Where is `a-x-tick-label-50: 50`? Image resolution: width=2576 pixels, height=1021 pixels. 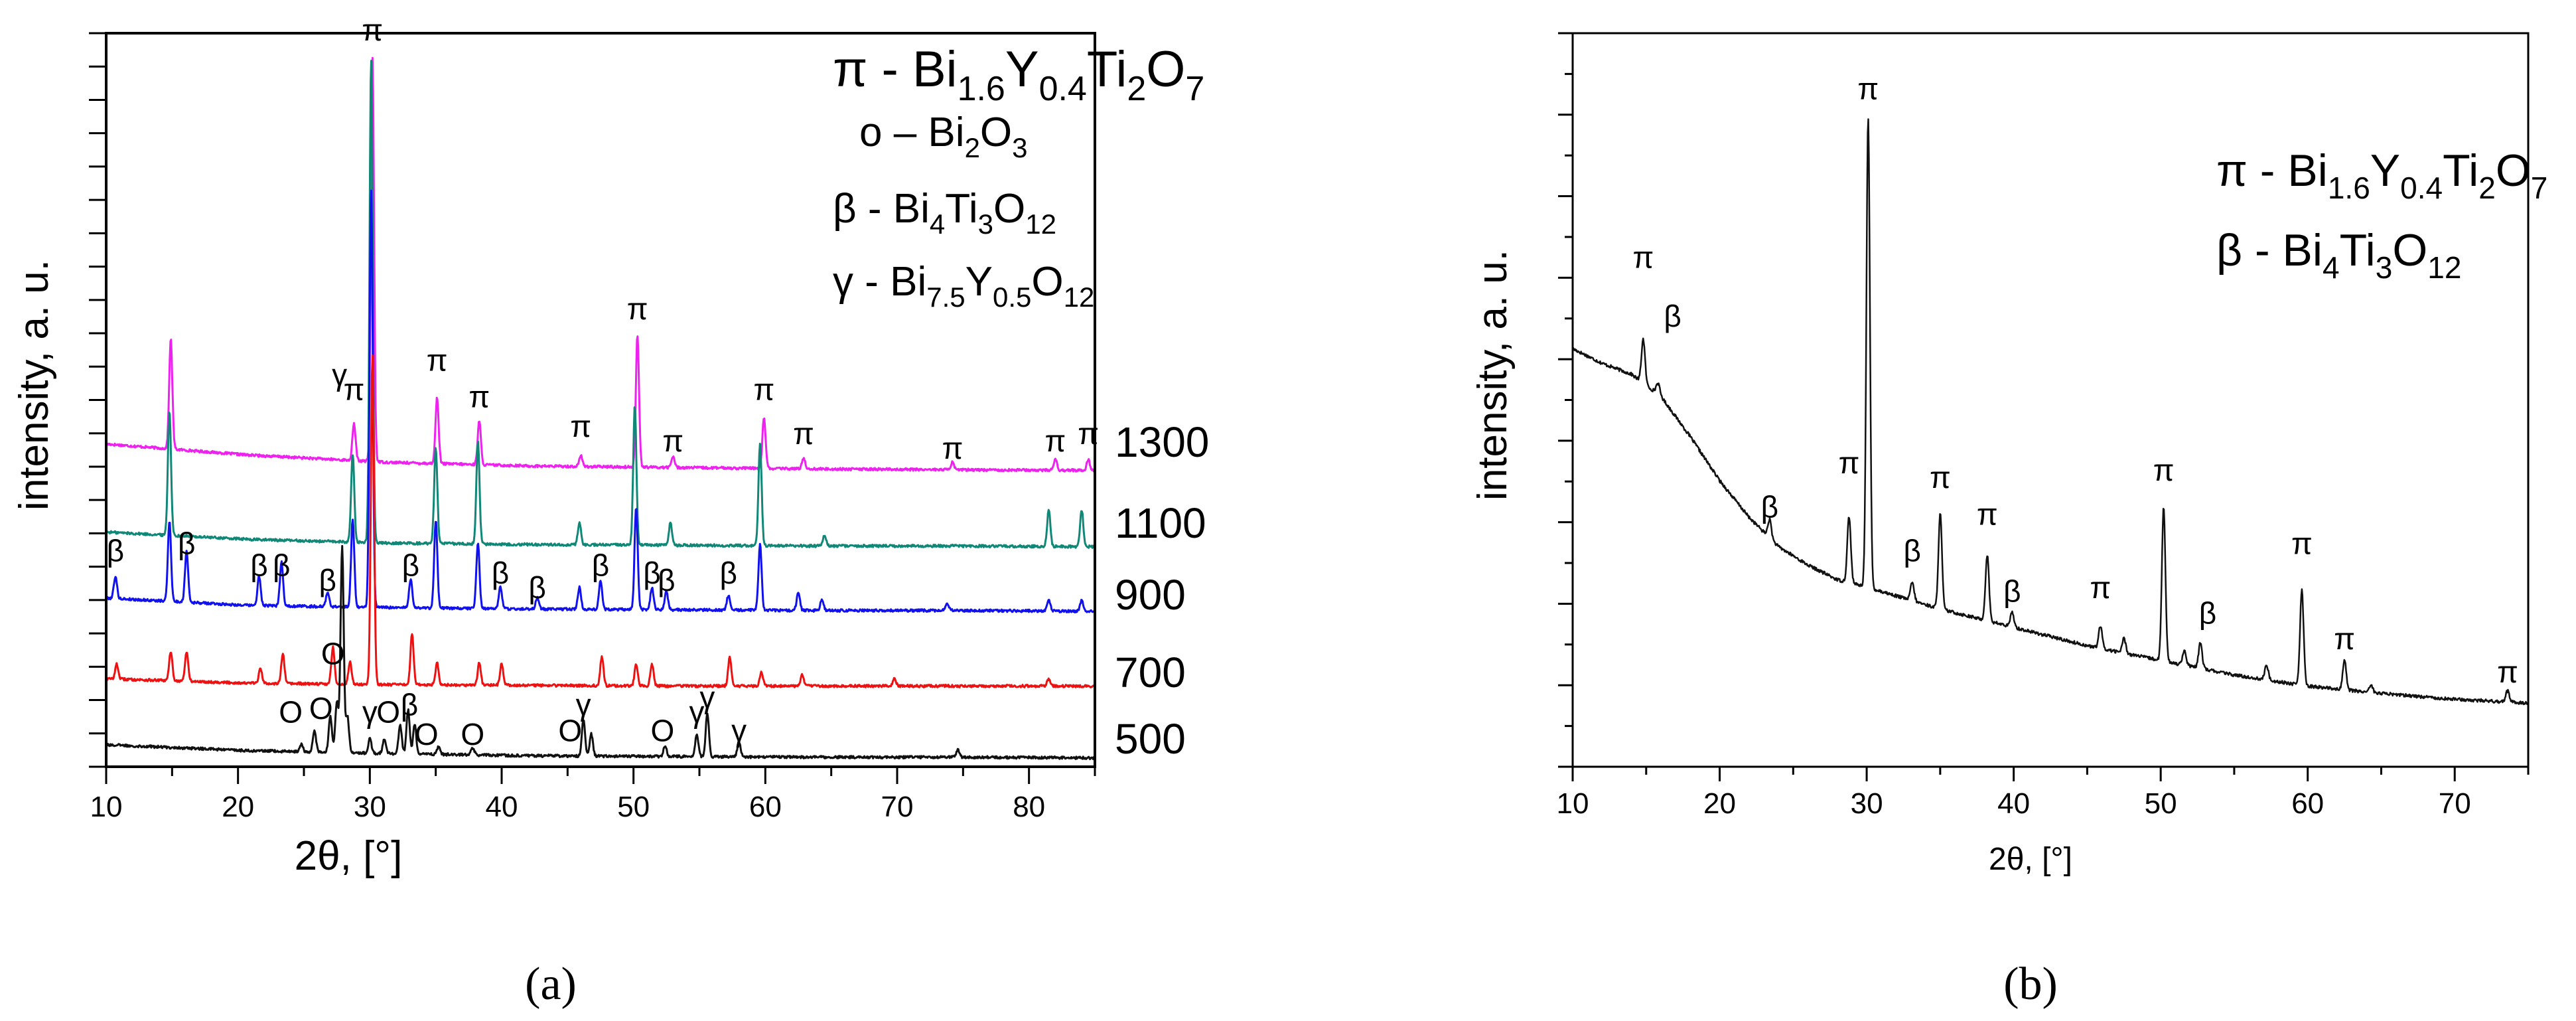
a-x-tick-label-50: 50 is located at coordinates (633, 807).